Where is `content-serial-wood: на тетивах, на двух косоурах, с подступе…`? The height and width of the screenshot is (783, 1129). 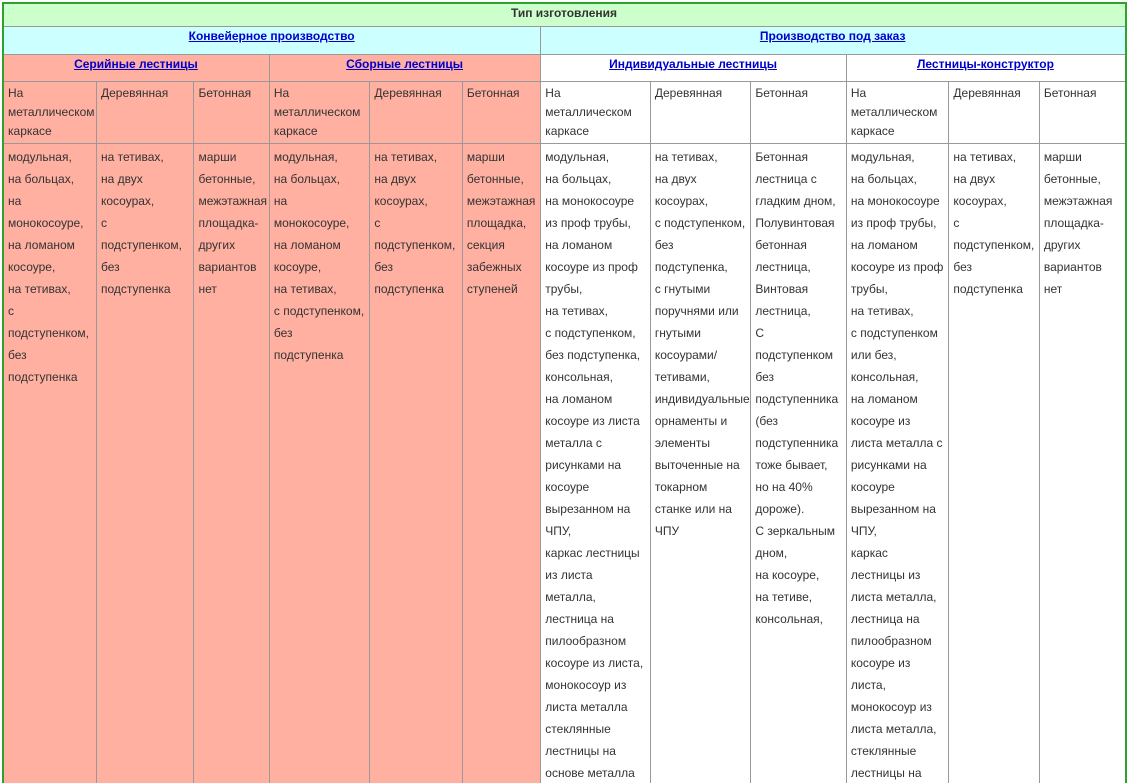 content-serial-wood: на тетивах, на двух косоурах, с подступе… is located at coordinates (145, 462).